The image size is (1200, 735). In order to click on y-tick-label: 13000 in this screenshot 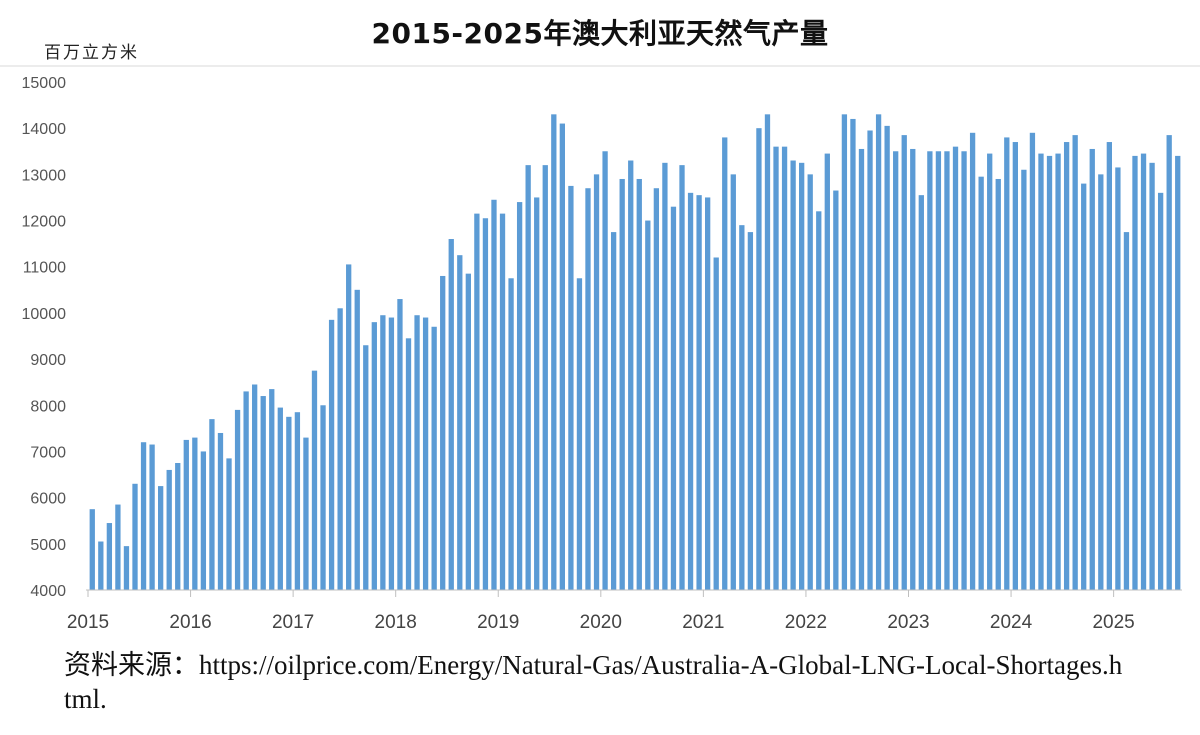, I will do `click(44, 175)`.